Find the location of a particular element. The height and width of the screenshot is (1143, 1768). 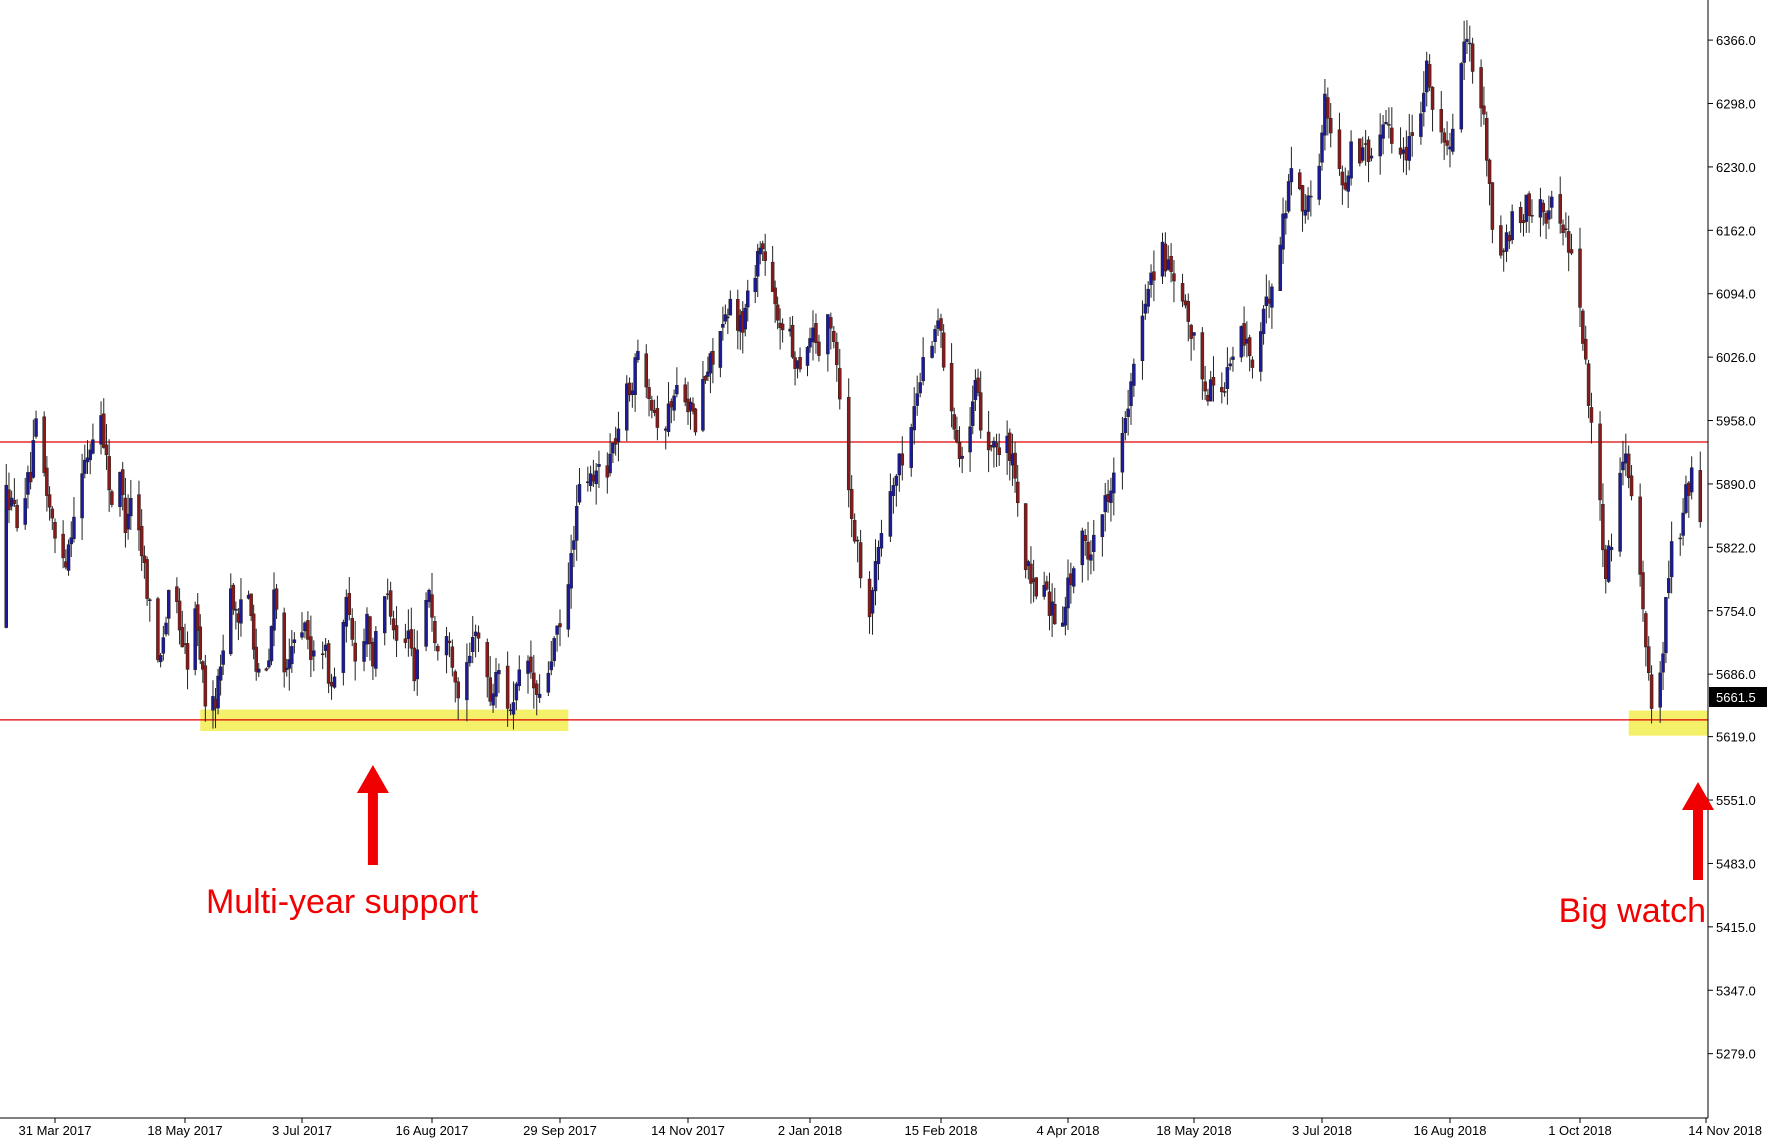

y-tick-label: 5279.0 is located at coordinates (1736, 1054).